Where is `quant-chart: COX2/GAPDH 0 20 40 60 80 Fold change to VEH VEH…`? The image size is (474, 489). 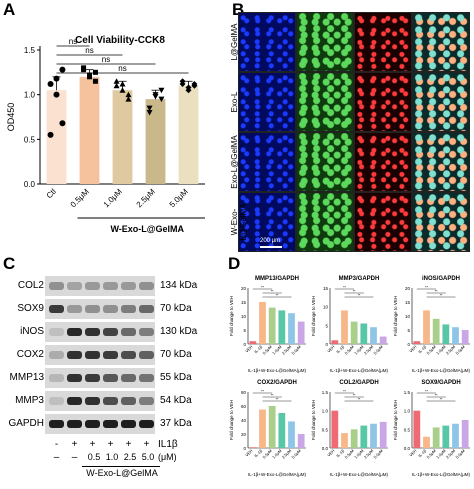
quant-chart: COX2/GAPDH 0 20 40 60 80 Fold change to VEH VEH… is located at coordinates (268, 428).